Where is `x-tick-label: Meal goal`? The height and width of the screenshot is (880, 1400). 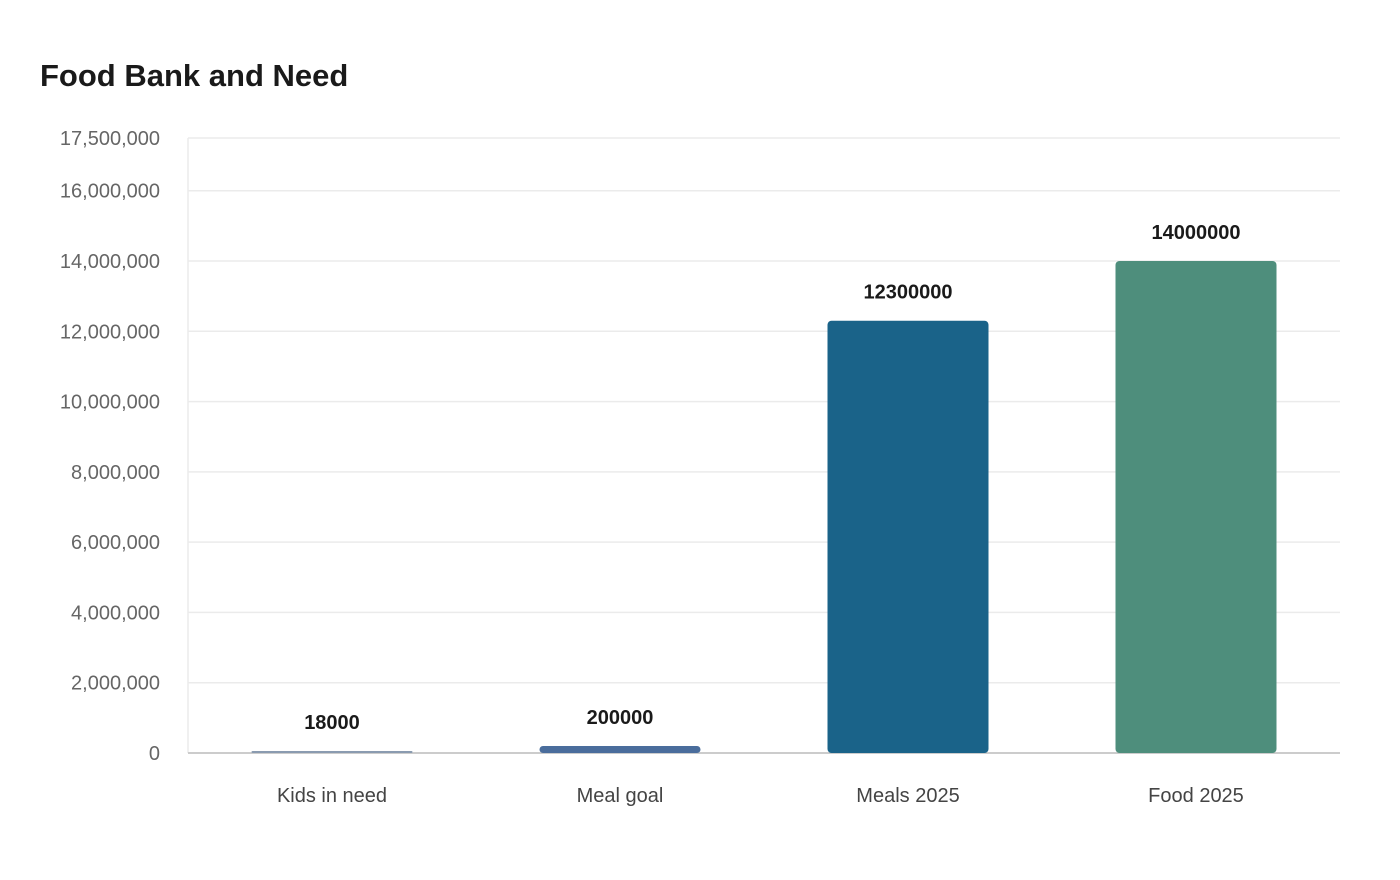
x-tick-label: Meal goal is located at coordinates (620, 796).